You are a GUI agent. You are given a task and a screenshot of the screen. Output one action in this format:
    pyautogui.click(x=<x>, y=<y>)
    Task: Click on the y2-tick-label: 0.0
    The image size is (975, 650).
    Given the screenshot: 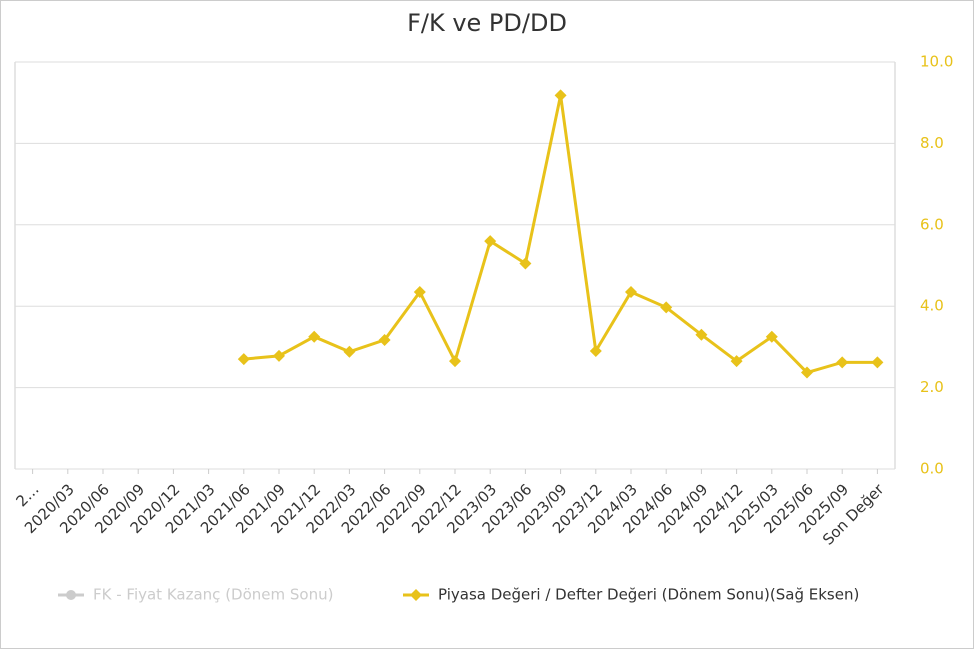 What is the action you would take?
    pyautogui.click(x=932, y=469)
    